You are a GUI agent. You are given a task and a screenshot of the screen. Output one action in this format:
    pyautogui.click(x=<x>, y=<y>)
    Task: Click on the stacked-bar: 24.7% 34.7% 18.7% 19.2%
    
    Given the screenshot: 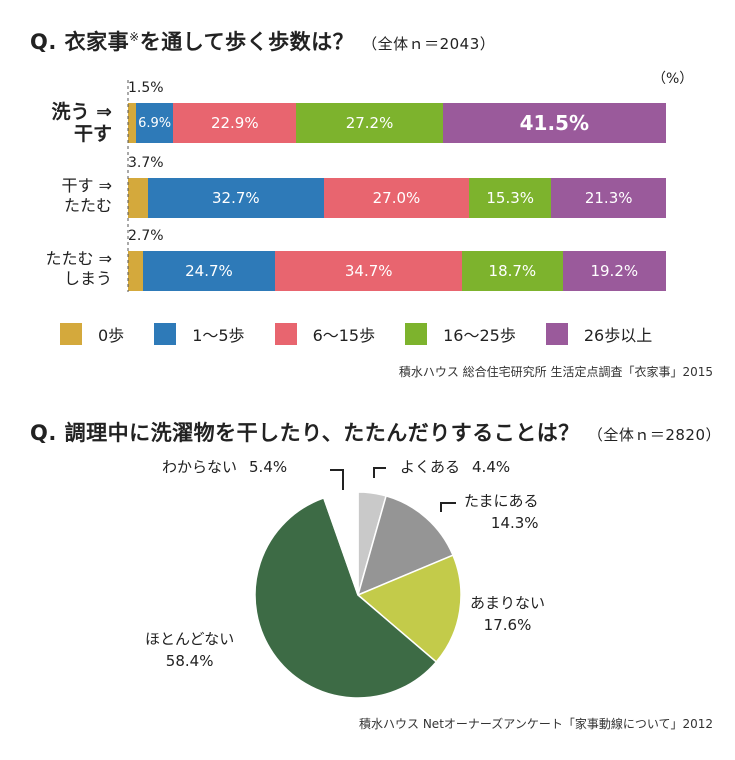 What is the action you would take?
    pyautogui.click(x=397, y=271)
    